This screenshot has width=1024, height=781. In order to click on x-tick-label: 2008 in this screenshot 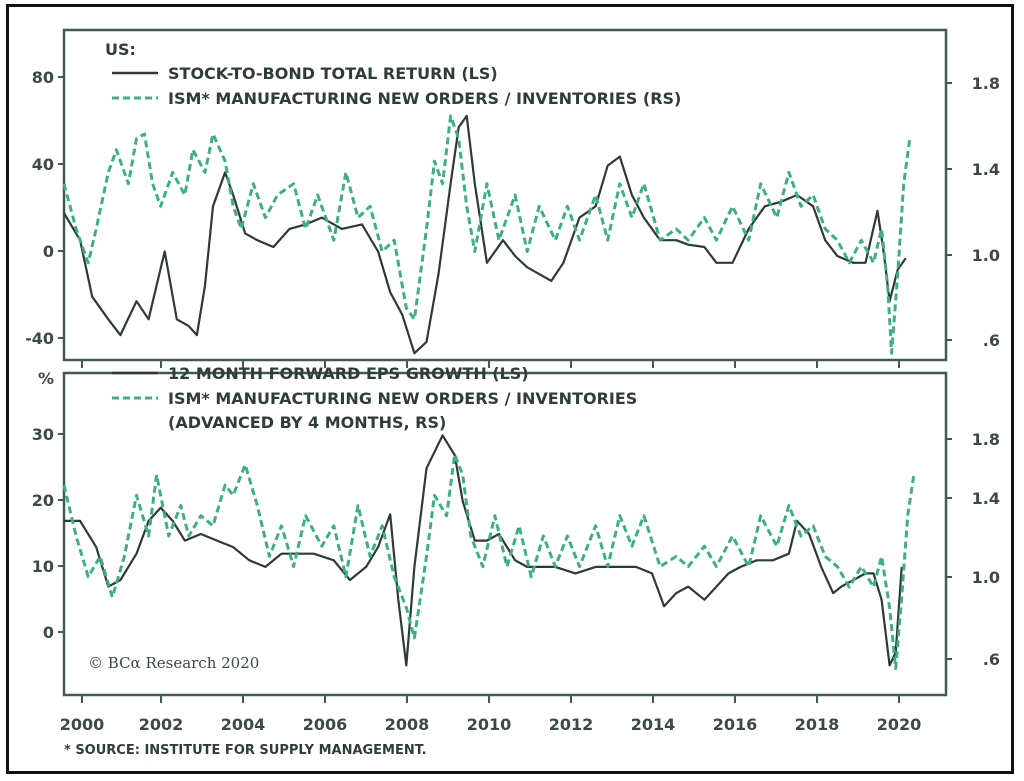, I will do `click(407, 724)`.